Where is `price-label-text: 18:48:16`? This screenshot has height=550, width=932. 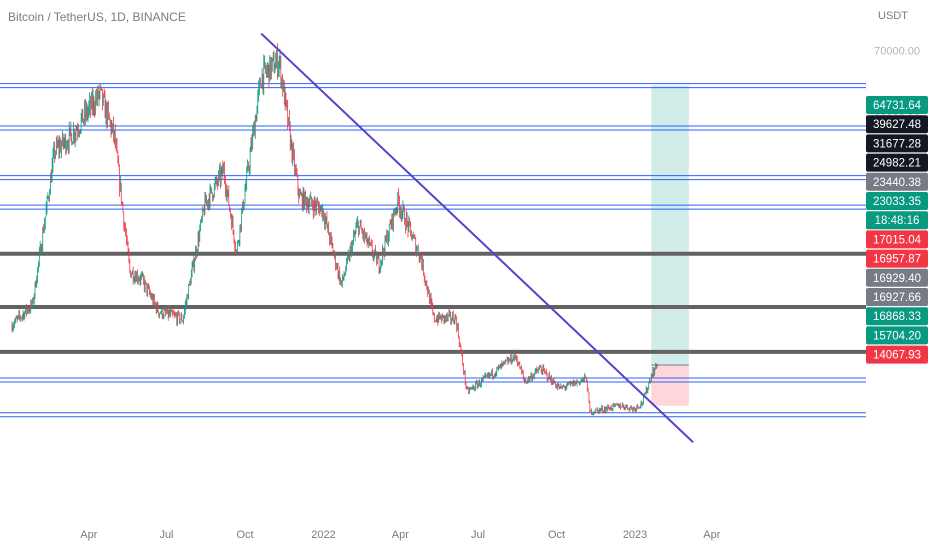 price-label-text: 18:48:16 is located at coordinates (897, 221).